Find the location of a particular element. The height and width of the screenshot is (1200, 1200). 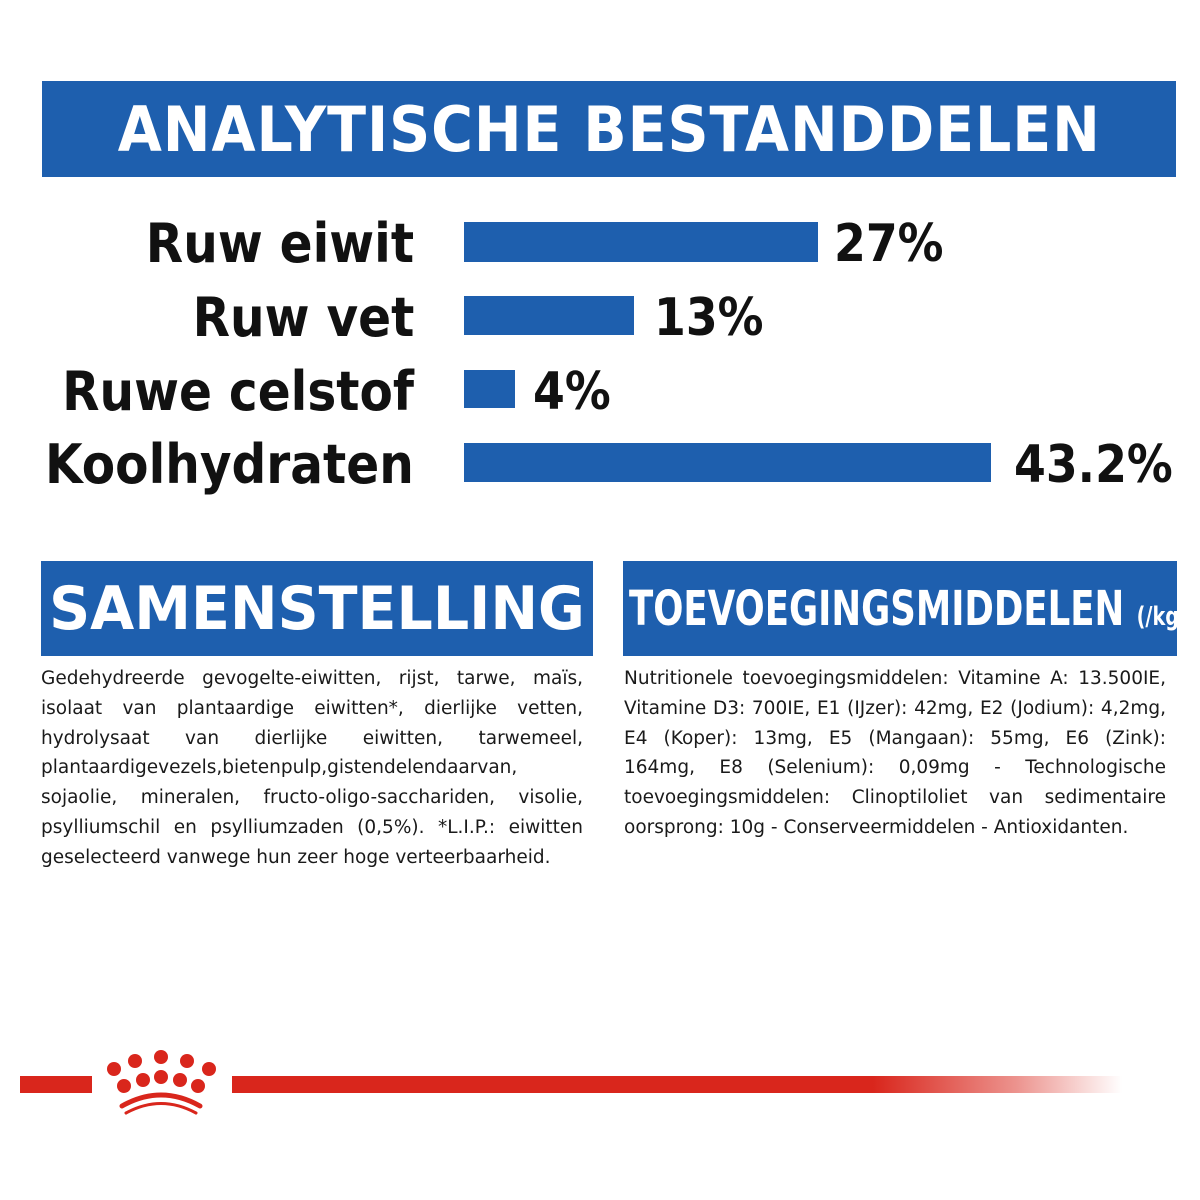

row-label: Koolhydraten is located at coordinates (229, 464).